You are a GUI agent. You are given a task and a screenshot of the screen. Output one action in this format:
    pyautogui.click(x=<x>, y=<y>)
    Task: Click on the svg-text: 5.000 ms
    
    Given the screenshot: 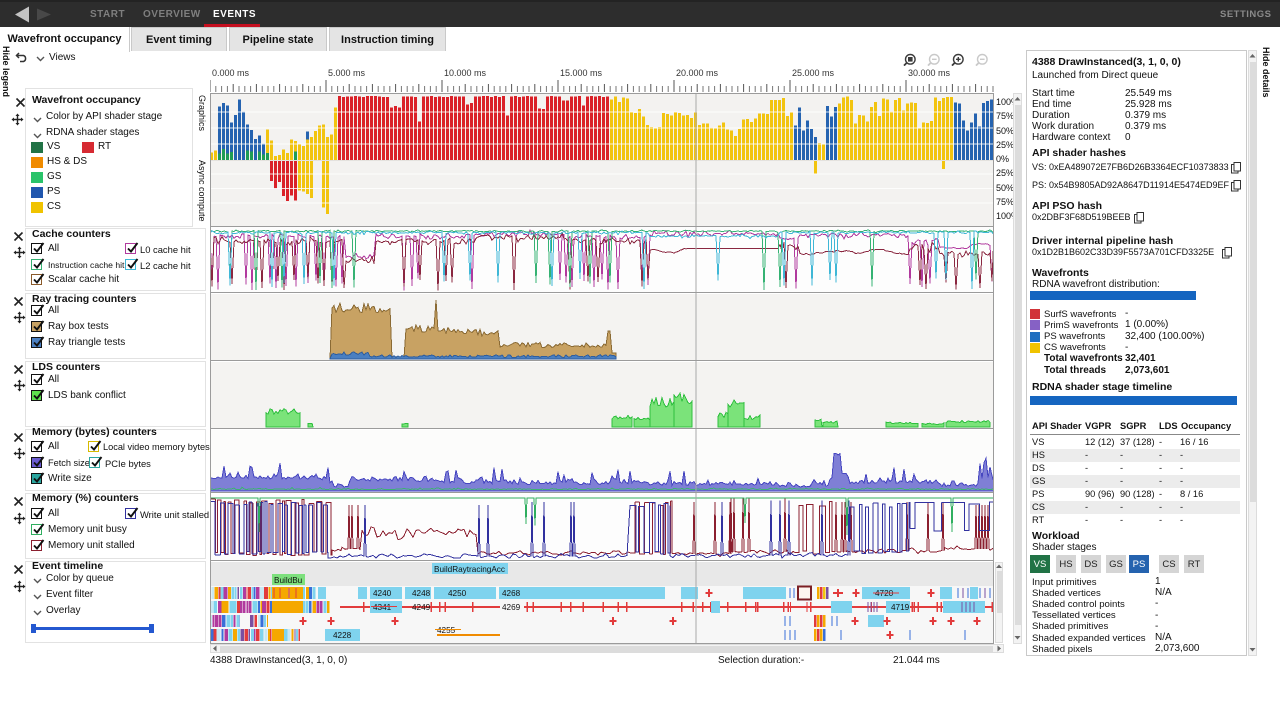 What is the action you would take?
    pyautogui.click(x=347, y=73)
    